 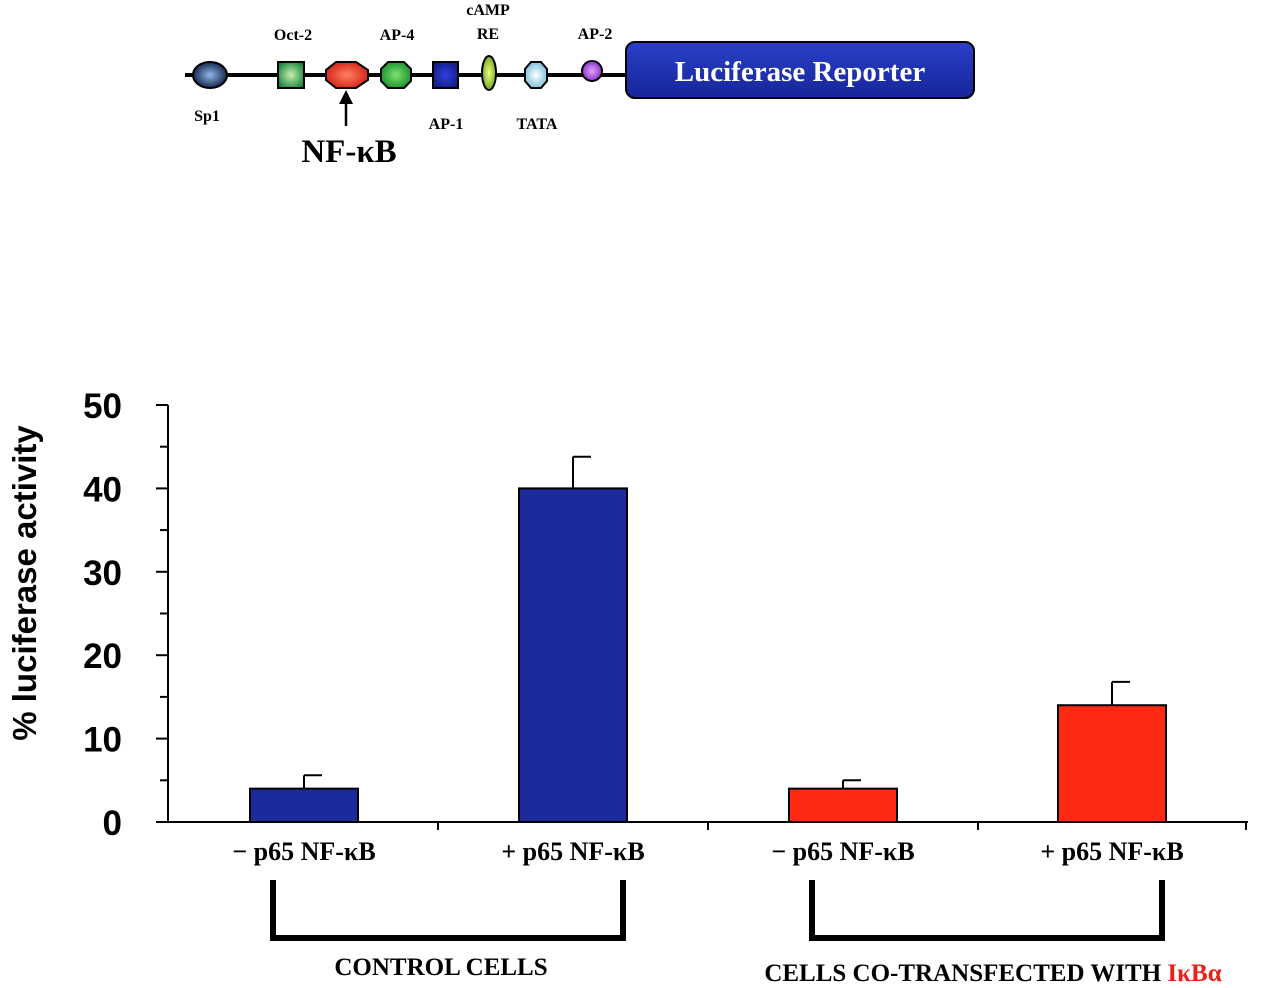 What do you see at coordinates (102, 740) in the screenshot?
I see `y-tick-label: 10` at bounding box center [102, 740].